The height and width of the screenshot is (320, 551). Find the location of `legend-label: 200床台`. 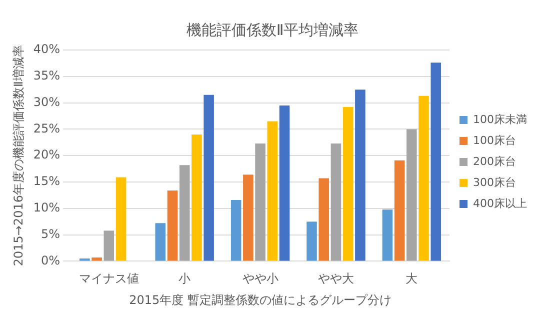

legend-label: 200床台 is located at coordinates (494, 161).